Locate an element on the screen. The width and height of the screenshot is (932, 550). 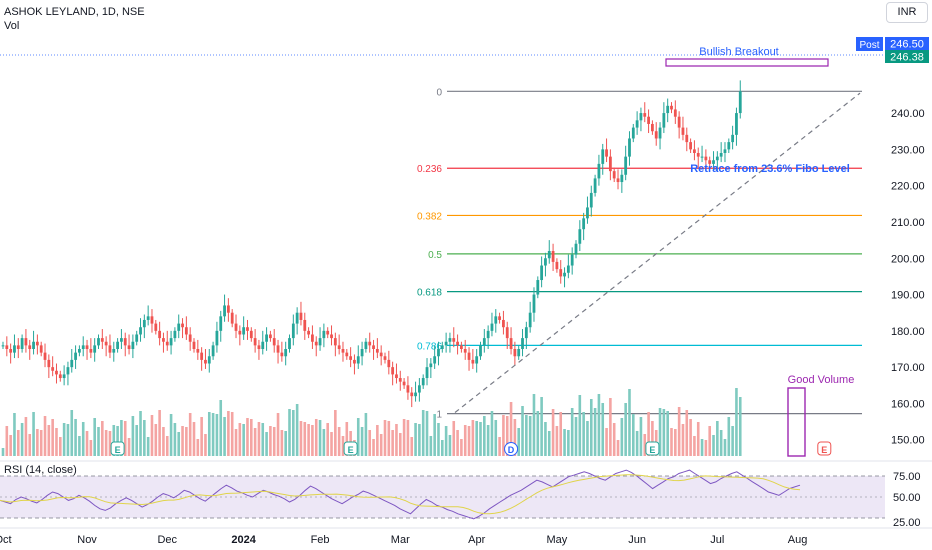
last-price-value: 246.38 is located at coordinates (907, 58).